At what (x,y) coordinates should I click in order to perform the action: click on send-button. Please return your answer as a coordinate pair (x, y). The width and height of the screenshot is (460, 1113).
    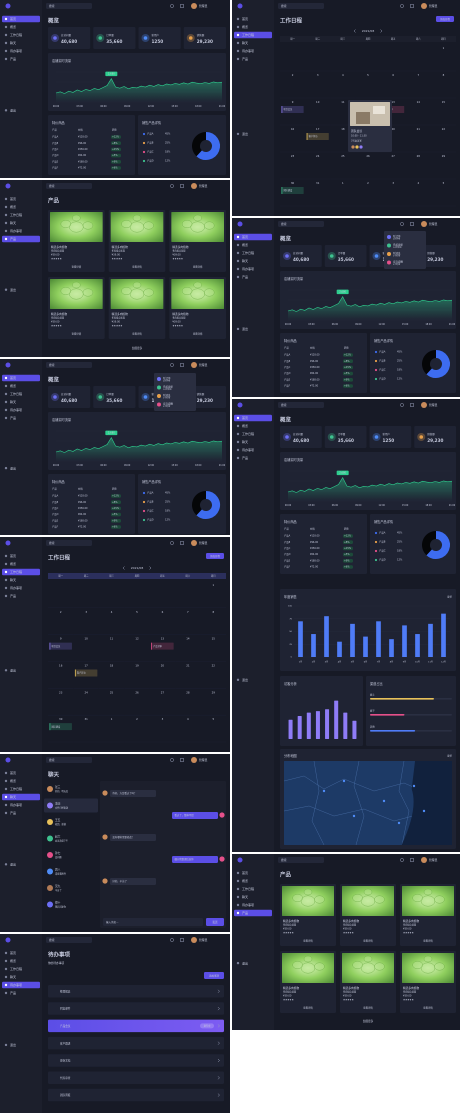
    Looking at the image, I should click on (215, 922).